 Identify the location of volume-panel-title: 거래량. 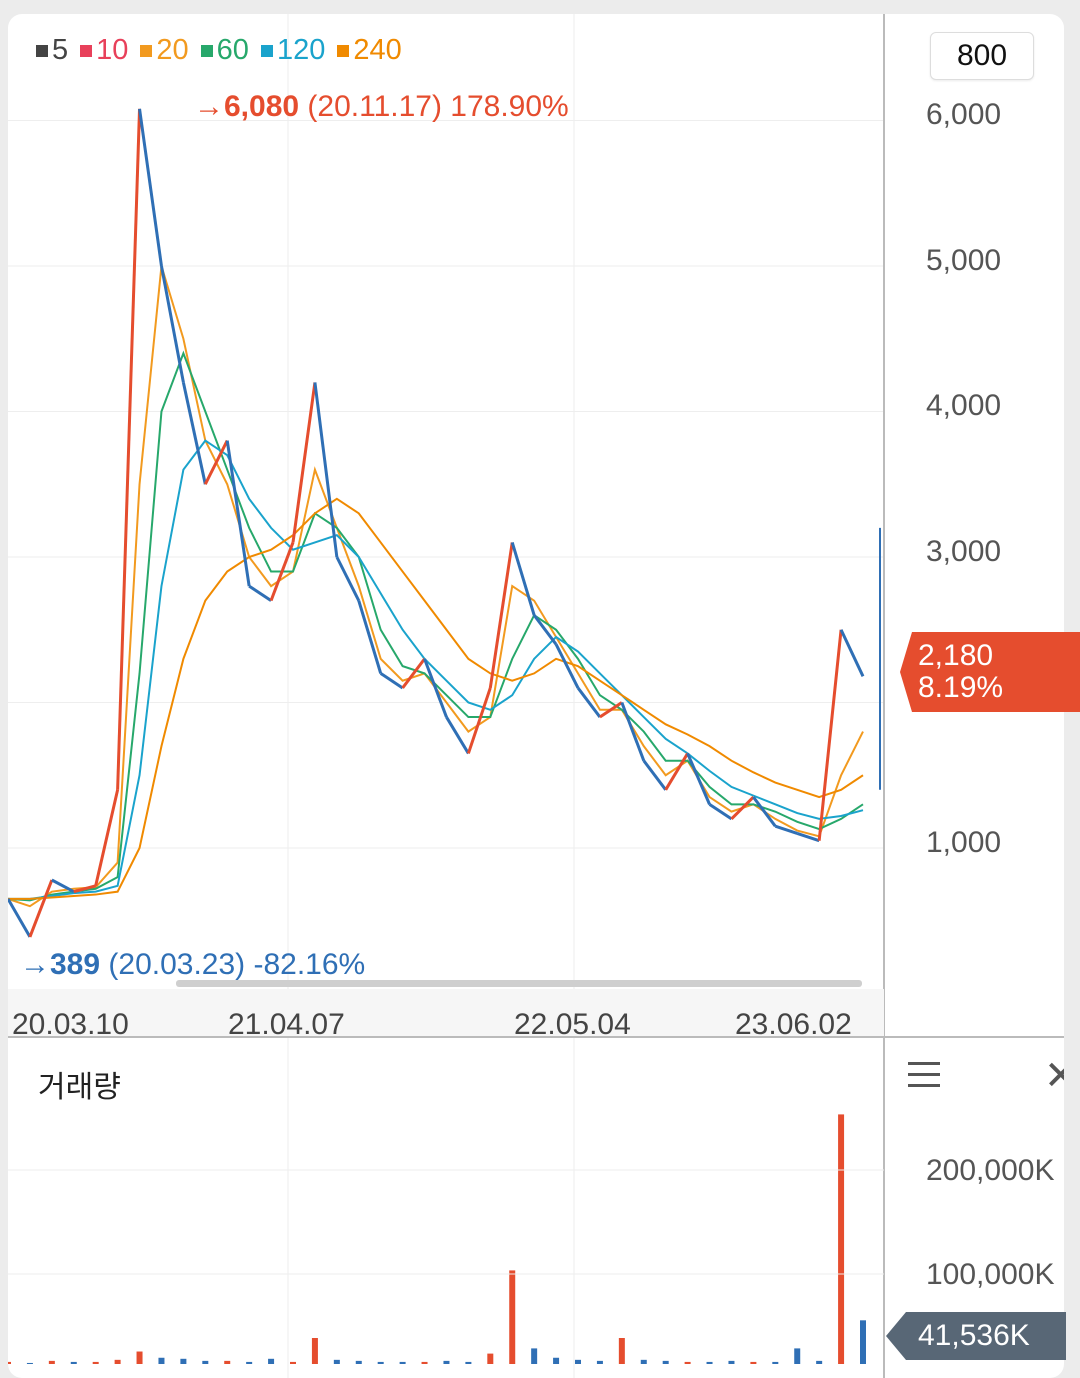
(79, 1087).